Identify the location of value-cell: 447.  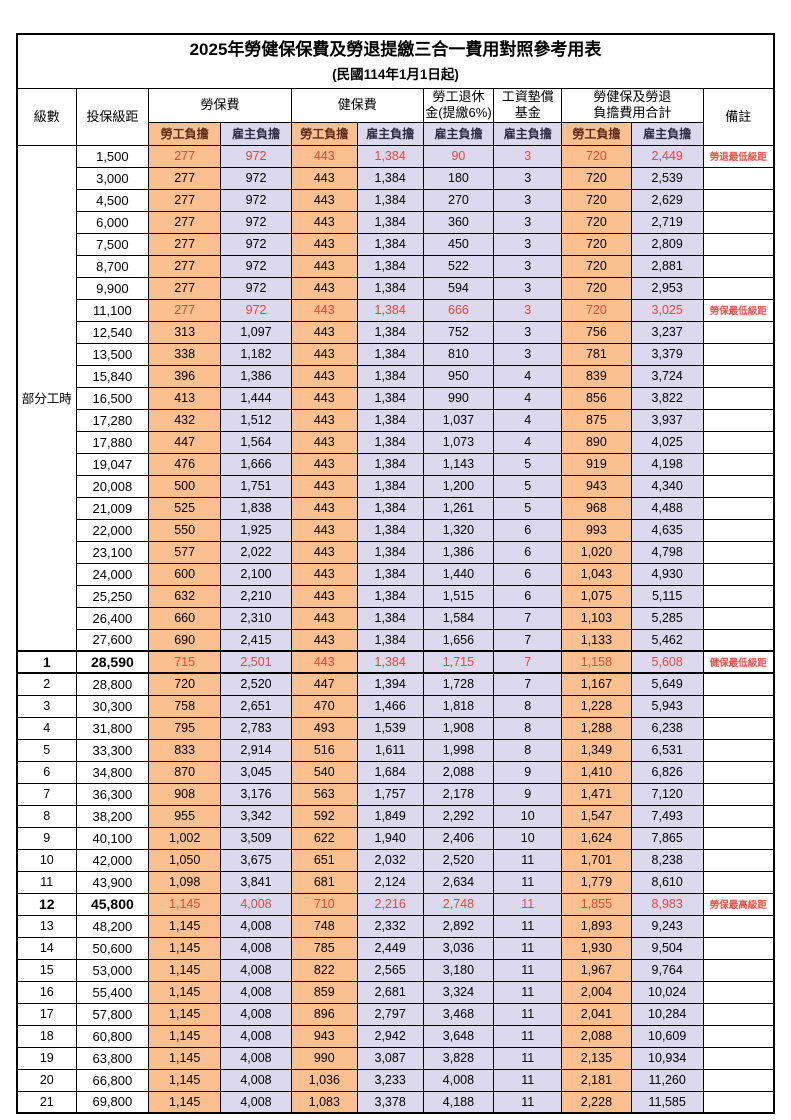
(185, 442).